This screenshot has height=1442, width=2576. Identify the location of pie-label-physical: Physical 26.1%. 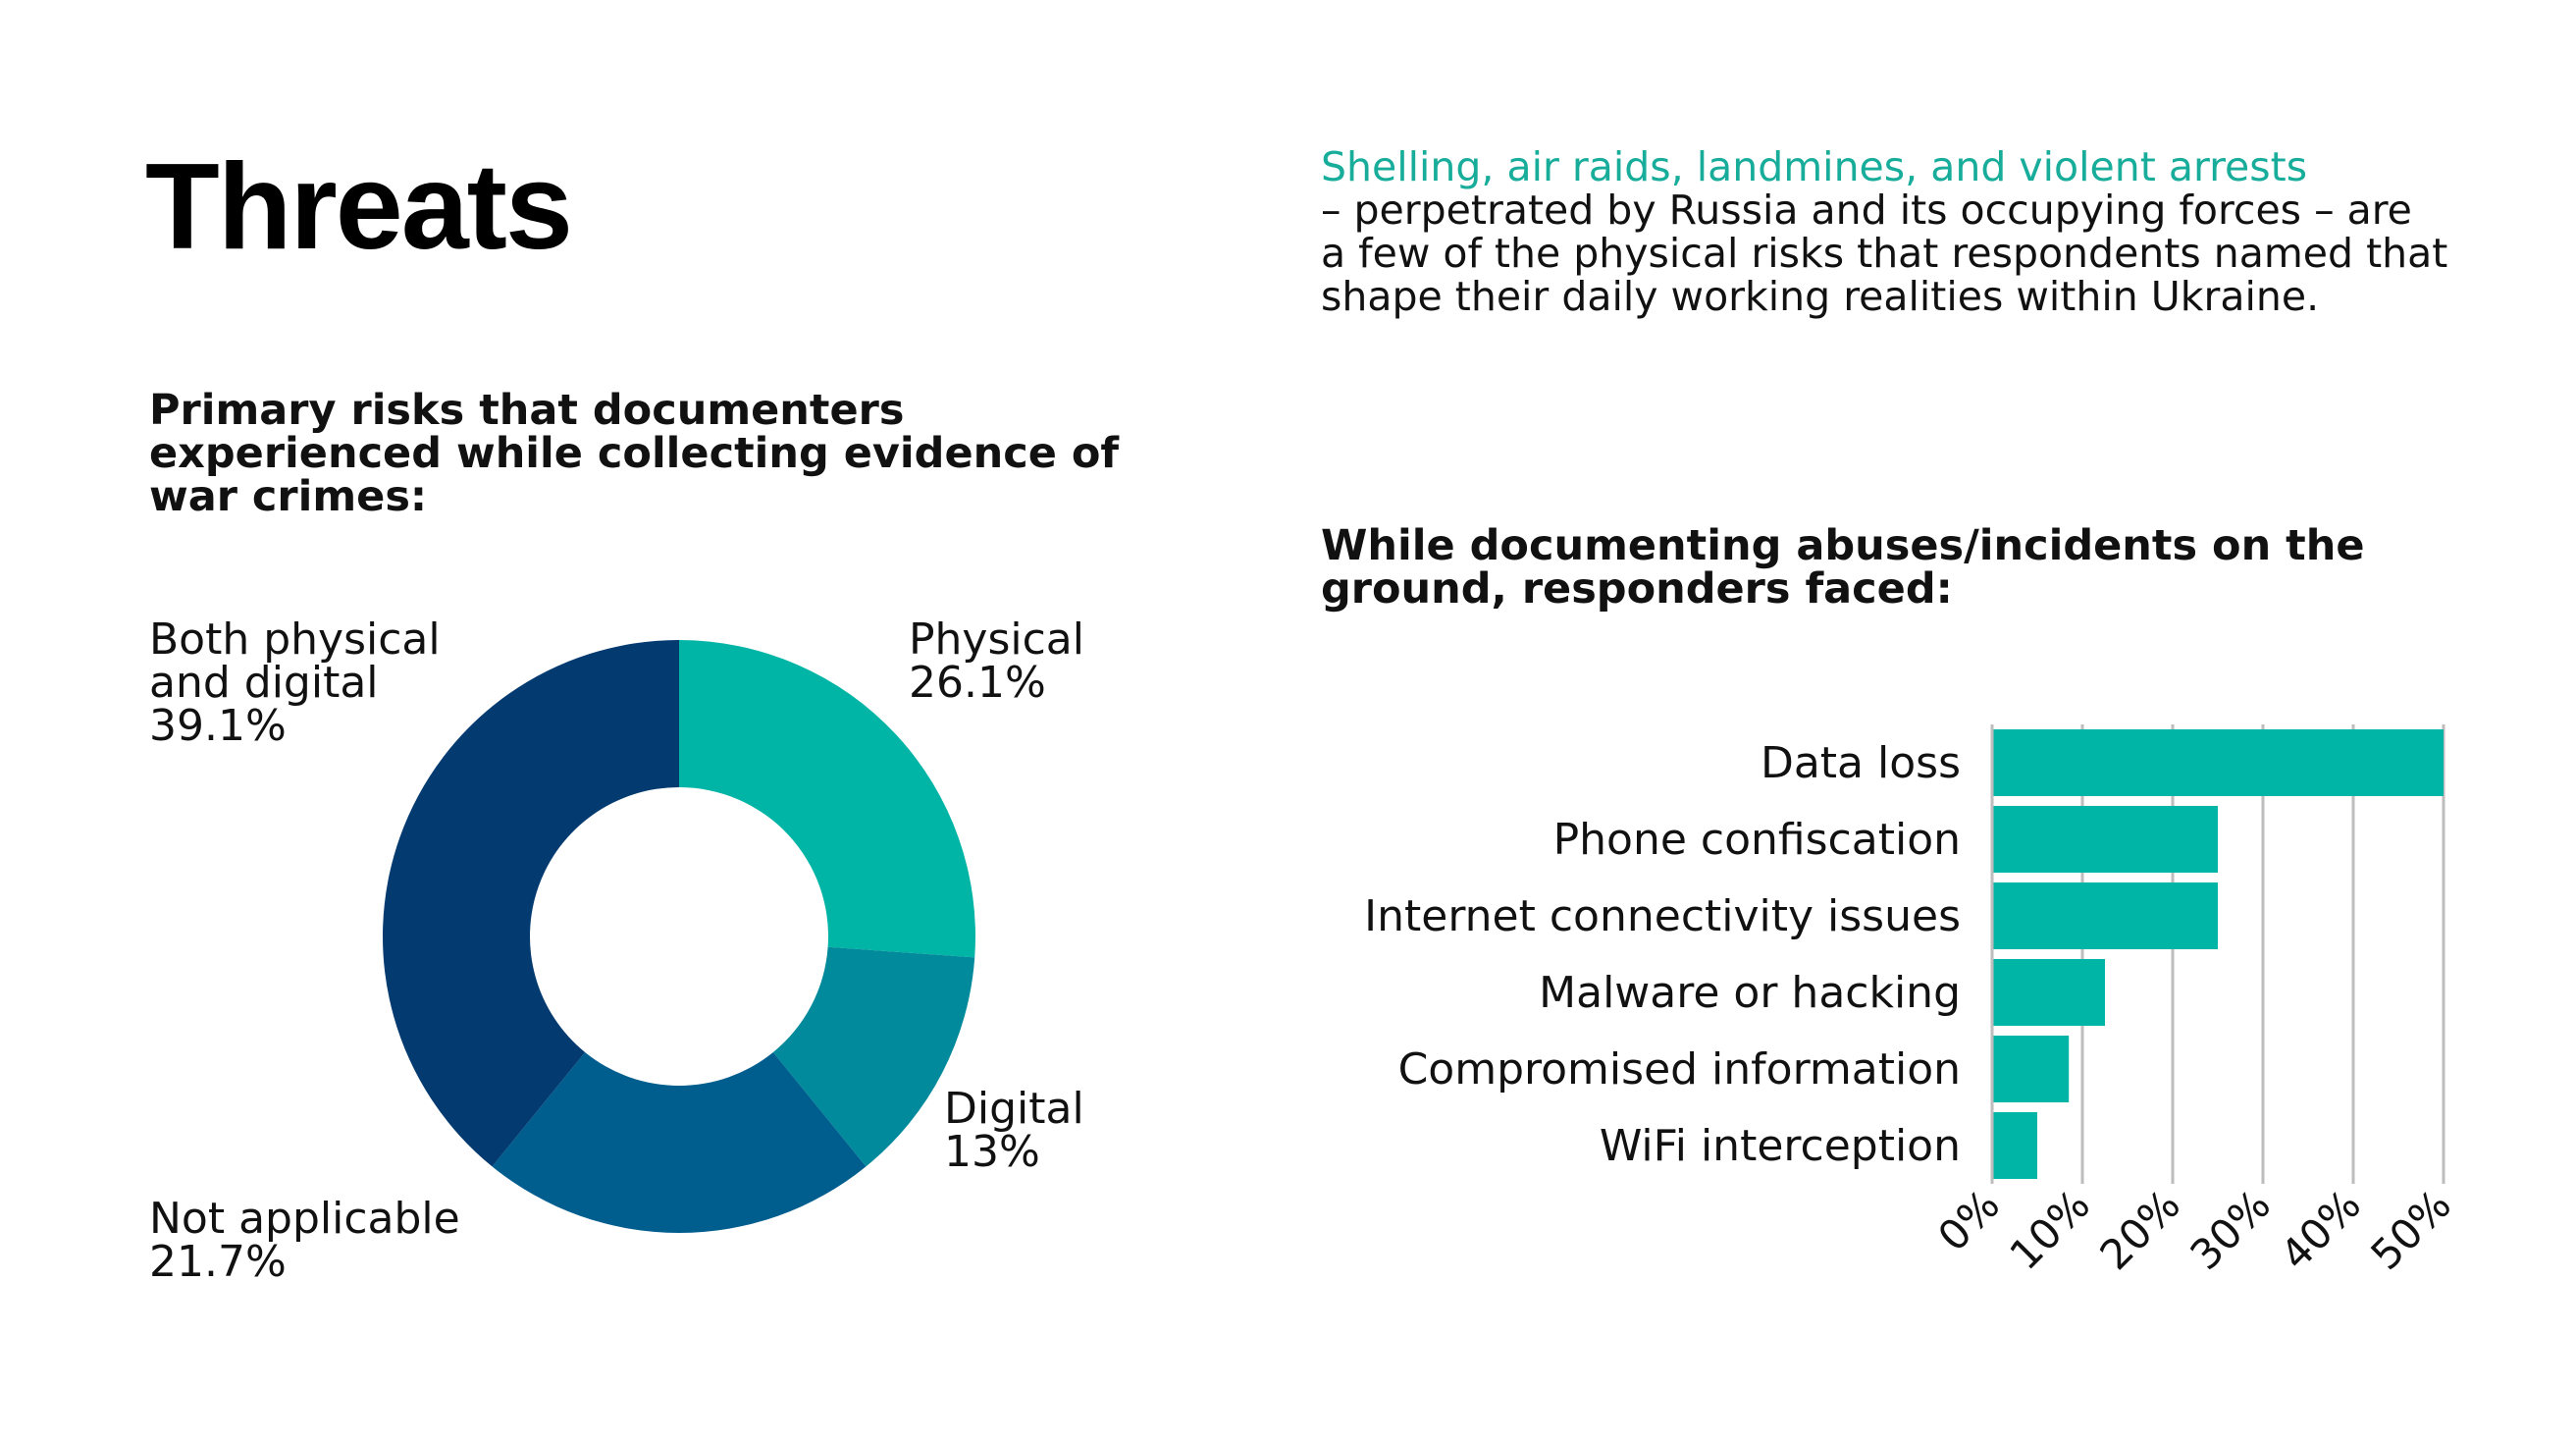
(996, 661).